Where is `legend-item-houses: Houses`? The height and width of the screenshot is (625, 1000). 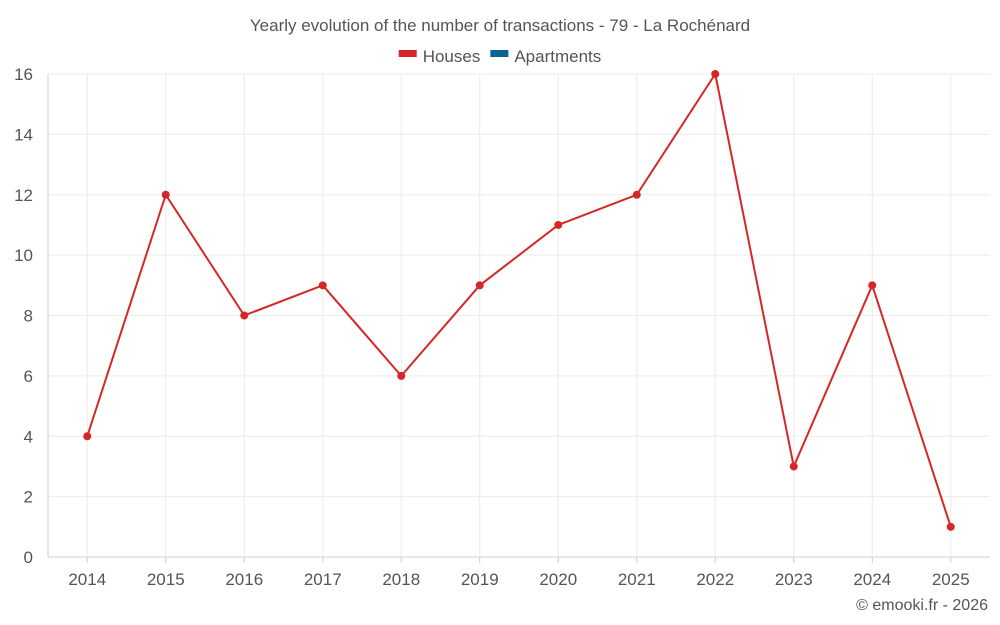
legend-item-houses: Houses is located at coordinates (439, 56).